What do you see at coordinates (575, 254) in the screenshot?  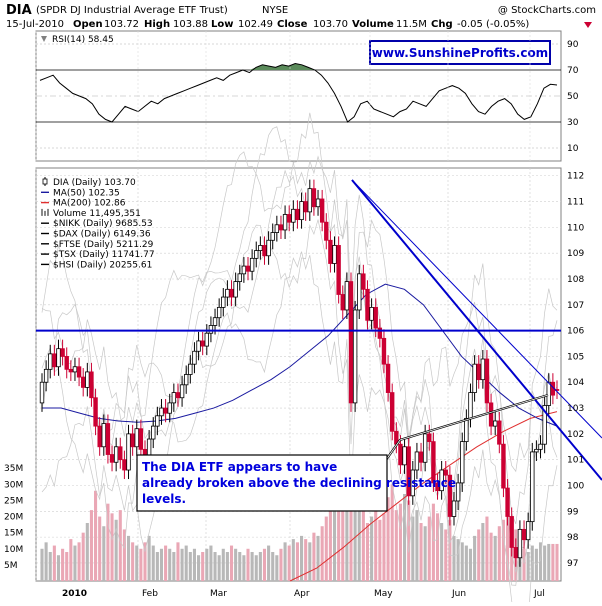 I see `price-tick-label: 109` at bounding box center [575, 254].